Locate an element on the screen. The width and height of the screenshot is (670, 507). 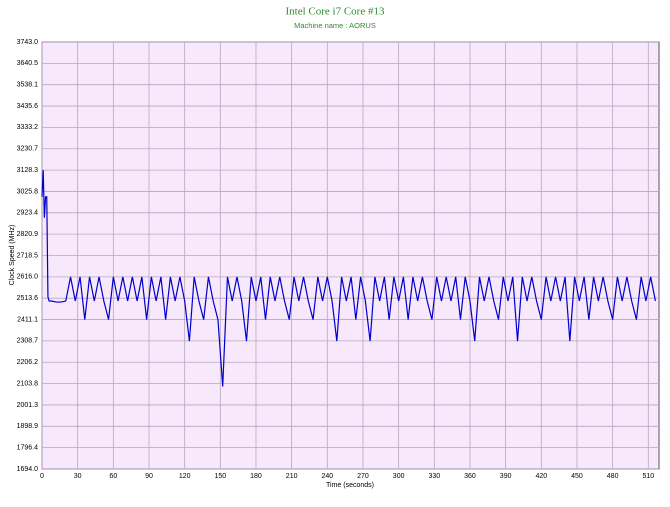
x-axis-label: Time (seconds) is located at coordinates (350, 485).